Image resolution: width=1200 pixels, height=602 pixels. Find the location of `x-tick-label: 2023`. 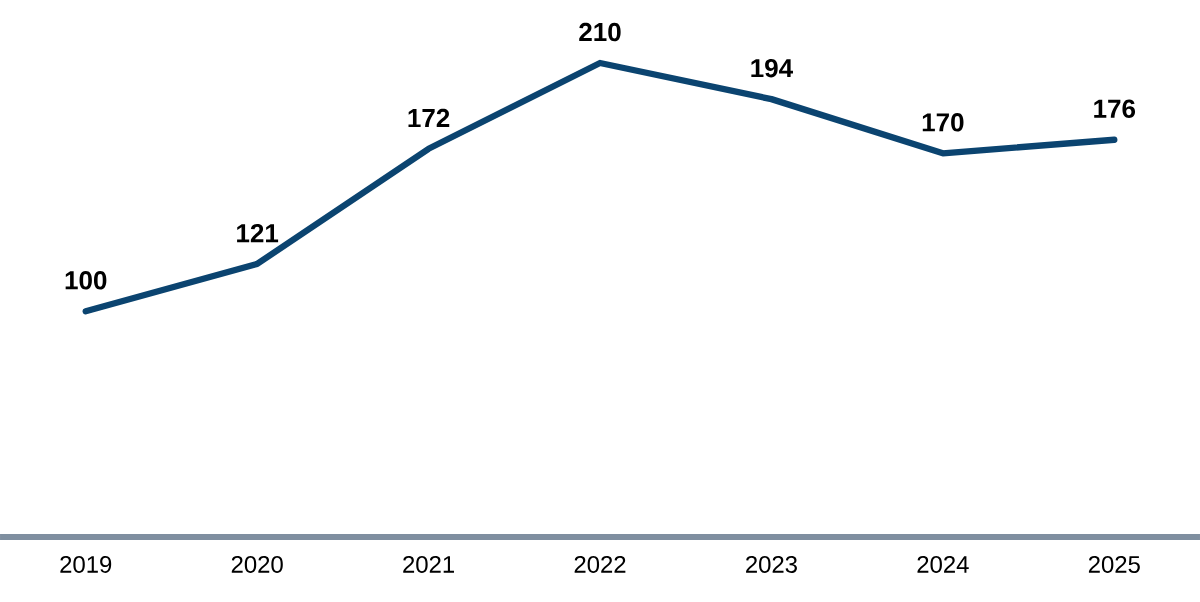

x-tick-label: 2023 is located at coordinates (771, 564).